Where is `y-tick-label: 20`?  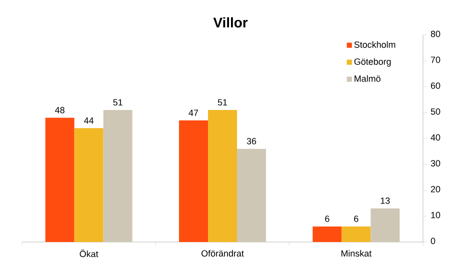 y-tick-label: 20 is located at coordinates (435, 189).